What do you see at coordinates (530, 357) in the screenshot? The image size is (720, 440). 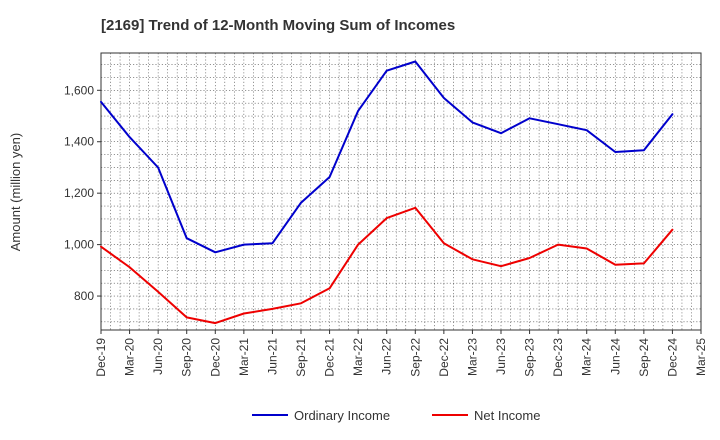 I see `x-tick-label: Sep-23` at bounding box center [530, 357].